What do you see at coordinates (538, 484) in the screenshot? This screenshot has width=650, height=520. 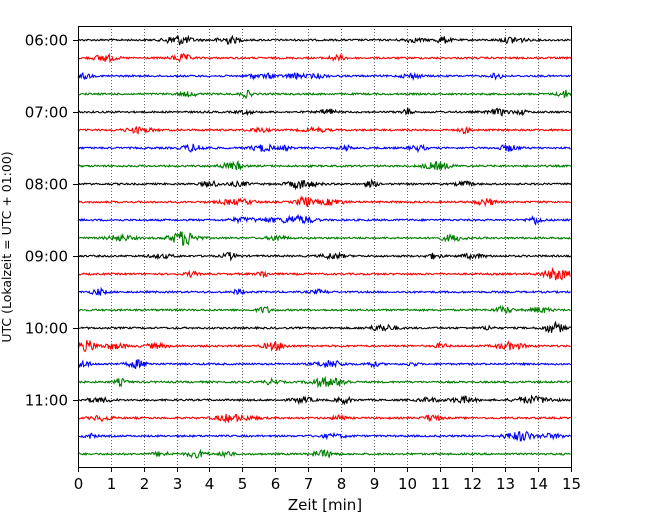 I see `x-tick-label: 14` at bounding box center [538, 484].